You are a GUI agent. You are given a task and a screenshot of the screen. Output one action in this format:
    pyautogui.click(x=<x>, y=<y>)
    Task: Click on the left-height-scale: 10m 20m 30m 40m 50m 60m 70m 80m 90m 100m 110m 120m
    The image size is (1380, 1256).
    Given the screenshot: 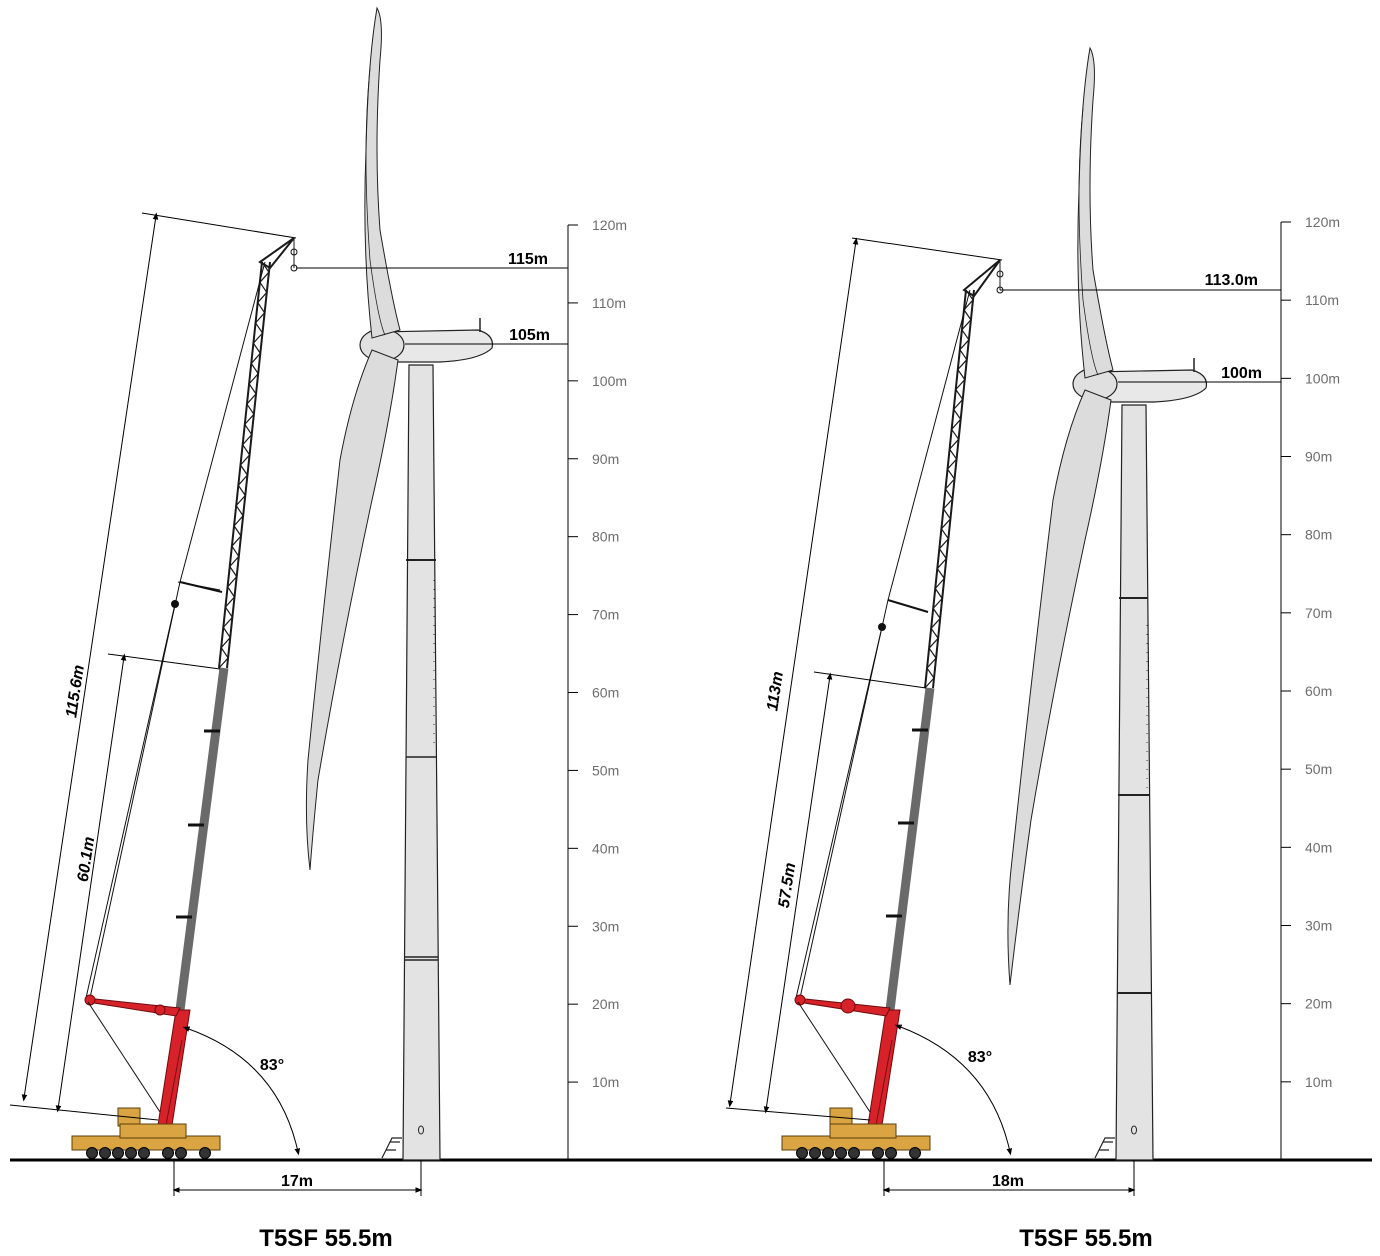 What is the action you would take?
    pyautogui.click(x=597, y=688)
    